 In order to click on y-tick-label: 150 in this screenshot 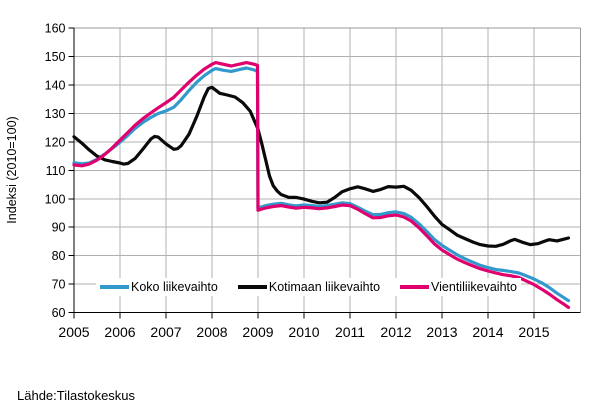, I will do `click(55, 57)`.